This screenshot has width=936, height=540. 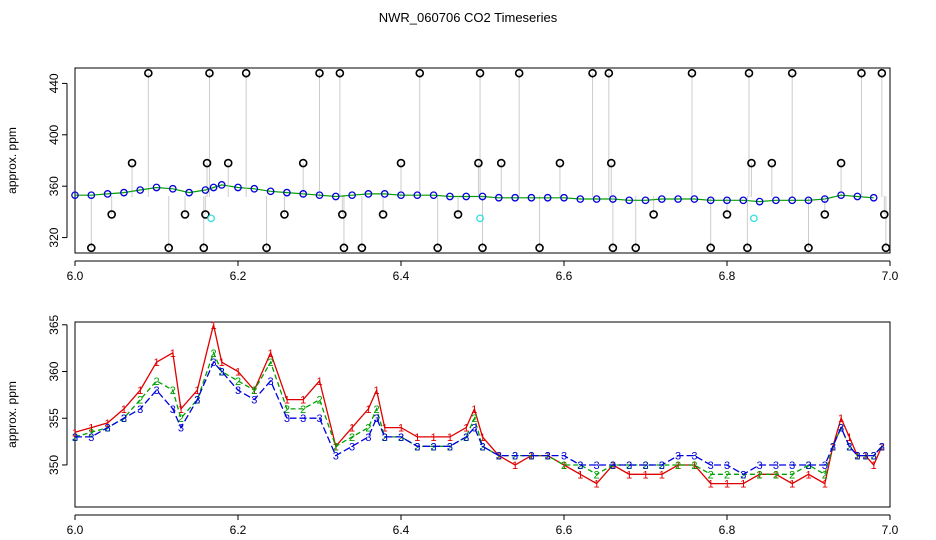 I want to click on x-tick-label: 6.8, so click(x=727, y=530).